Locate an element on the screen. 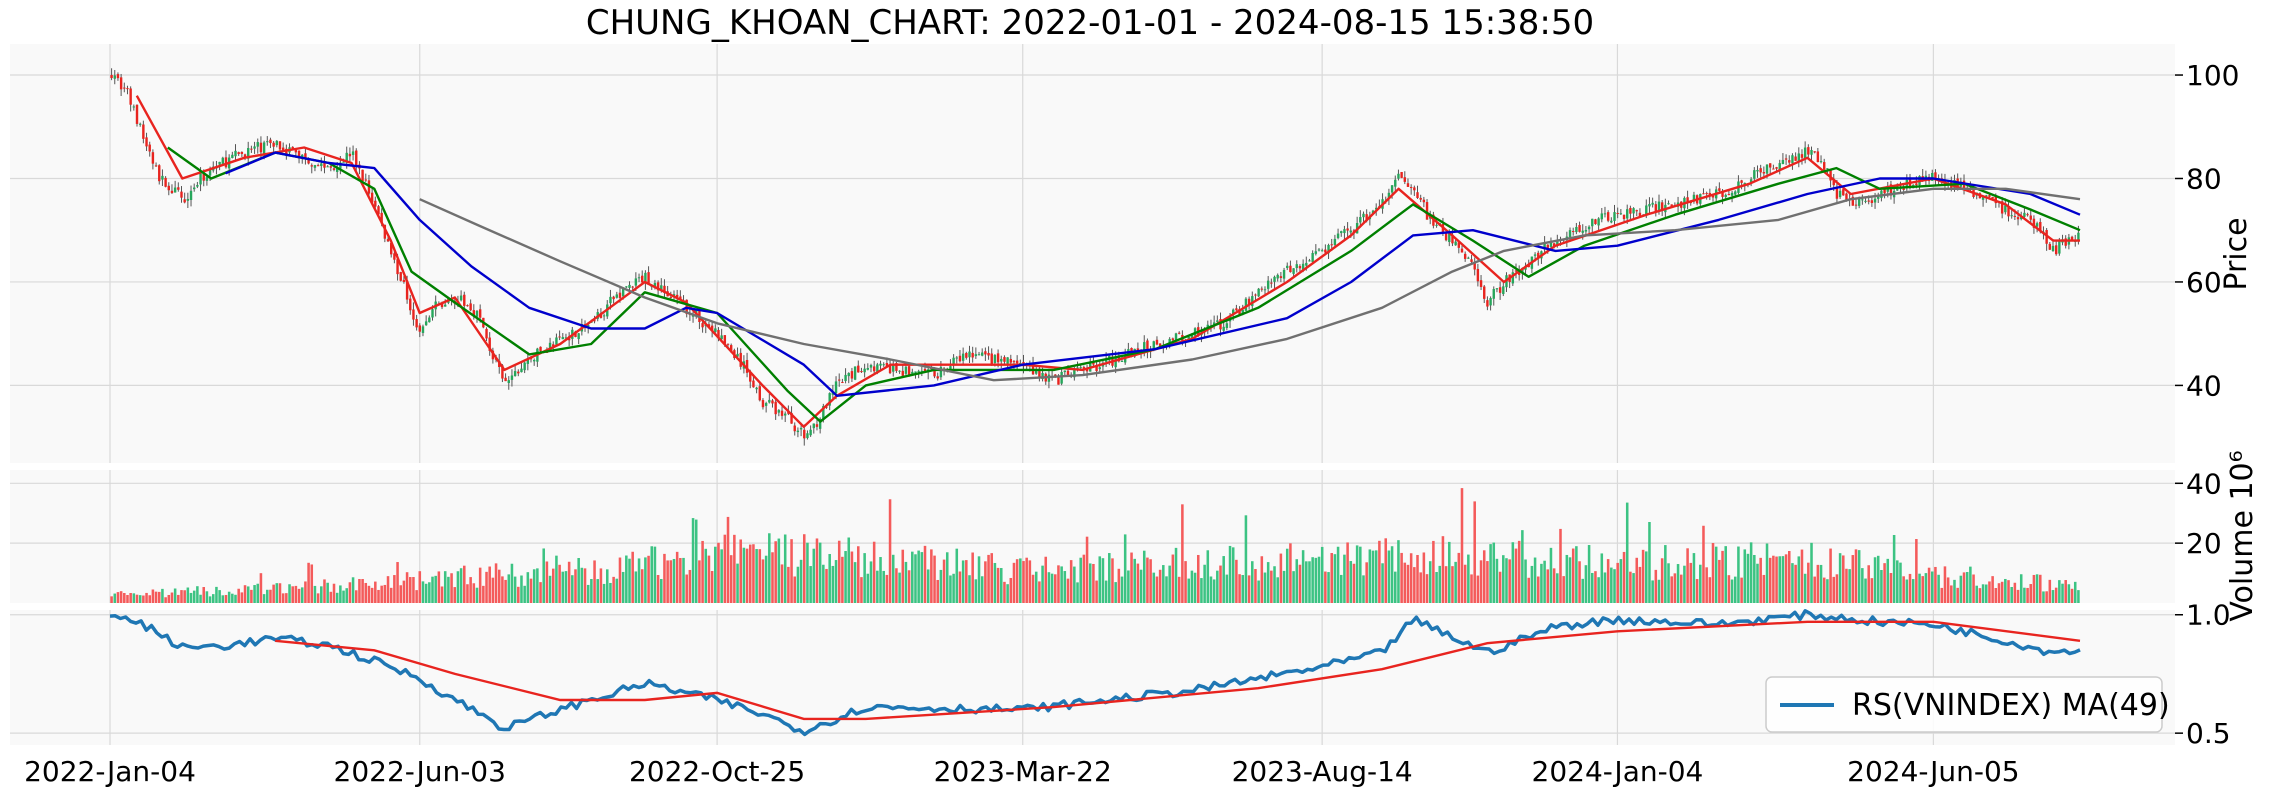 The image size is (2276, 791). x-tick-label: 2023-Mar-22 is located at coordinates (1023, 771).